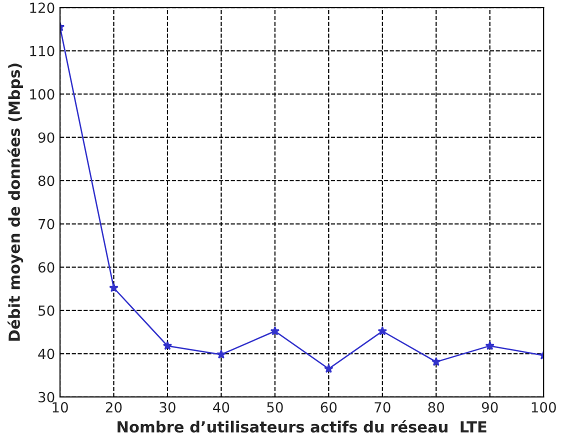 This screenshot has height=445, width=561. I want to click on x-tick-label: 80, so click(436, 407).